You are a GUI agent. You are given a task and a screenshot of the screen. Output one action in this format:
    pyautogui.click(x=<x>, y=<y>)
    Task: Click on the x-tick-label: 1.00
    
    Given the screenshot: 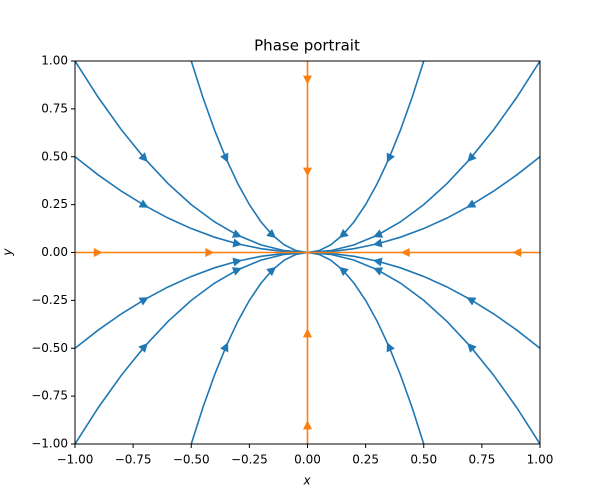 What is the action you would take?
    pyautogui.click(x=540, y=460)
    